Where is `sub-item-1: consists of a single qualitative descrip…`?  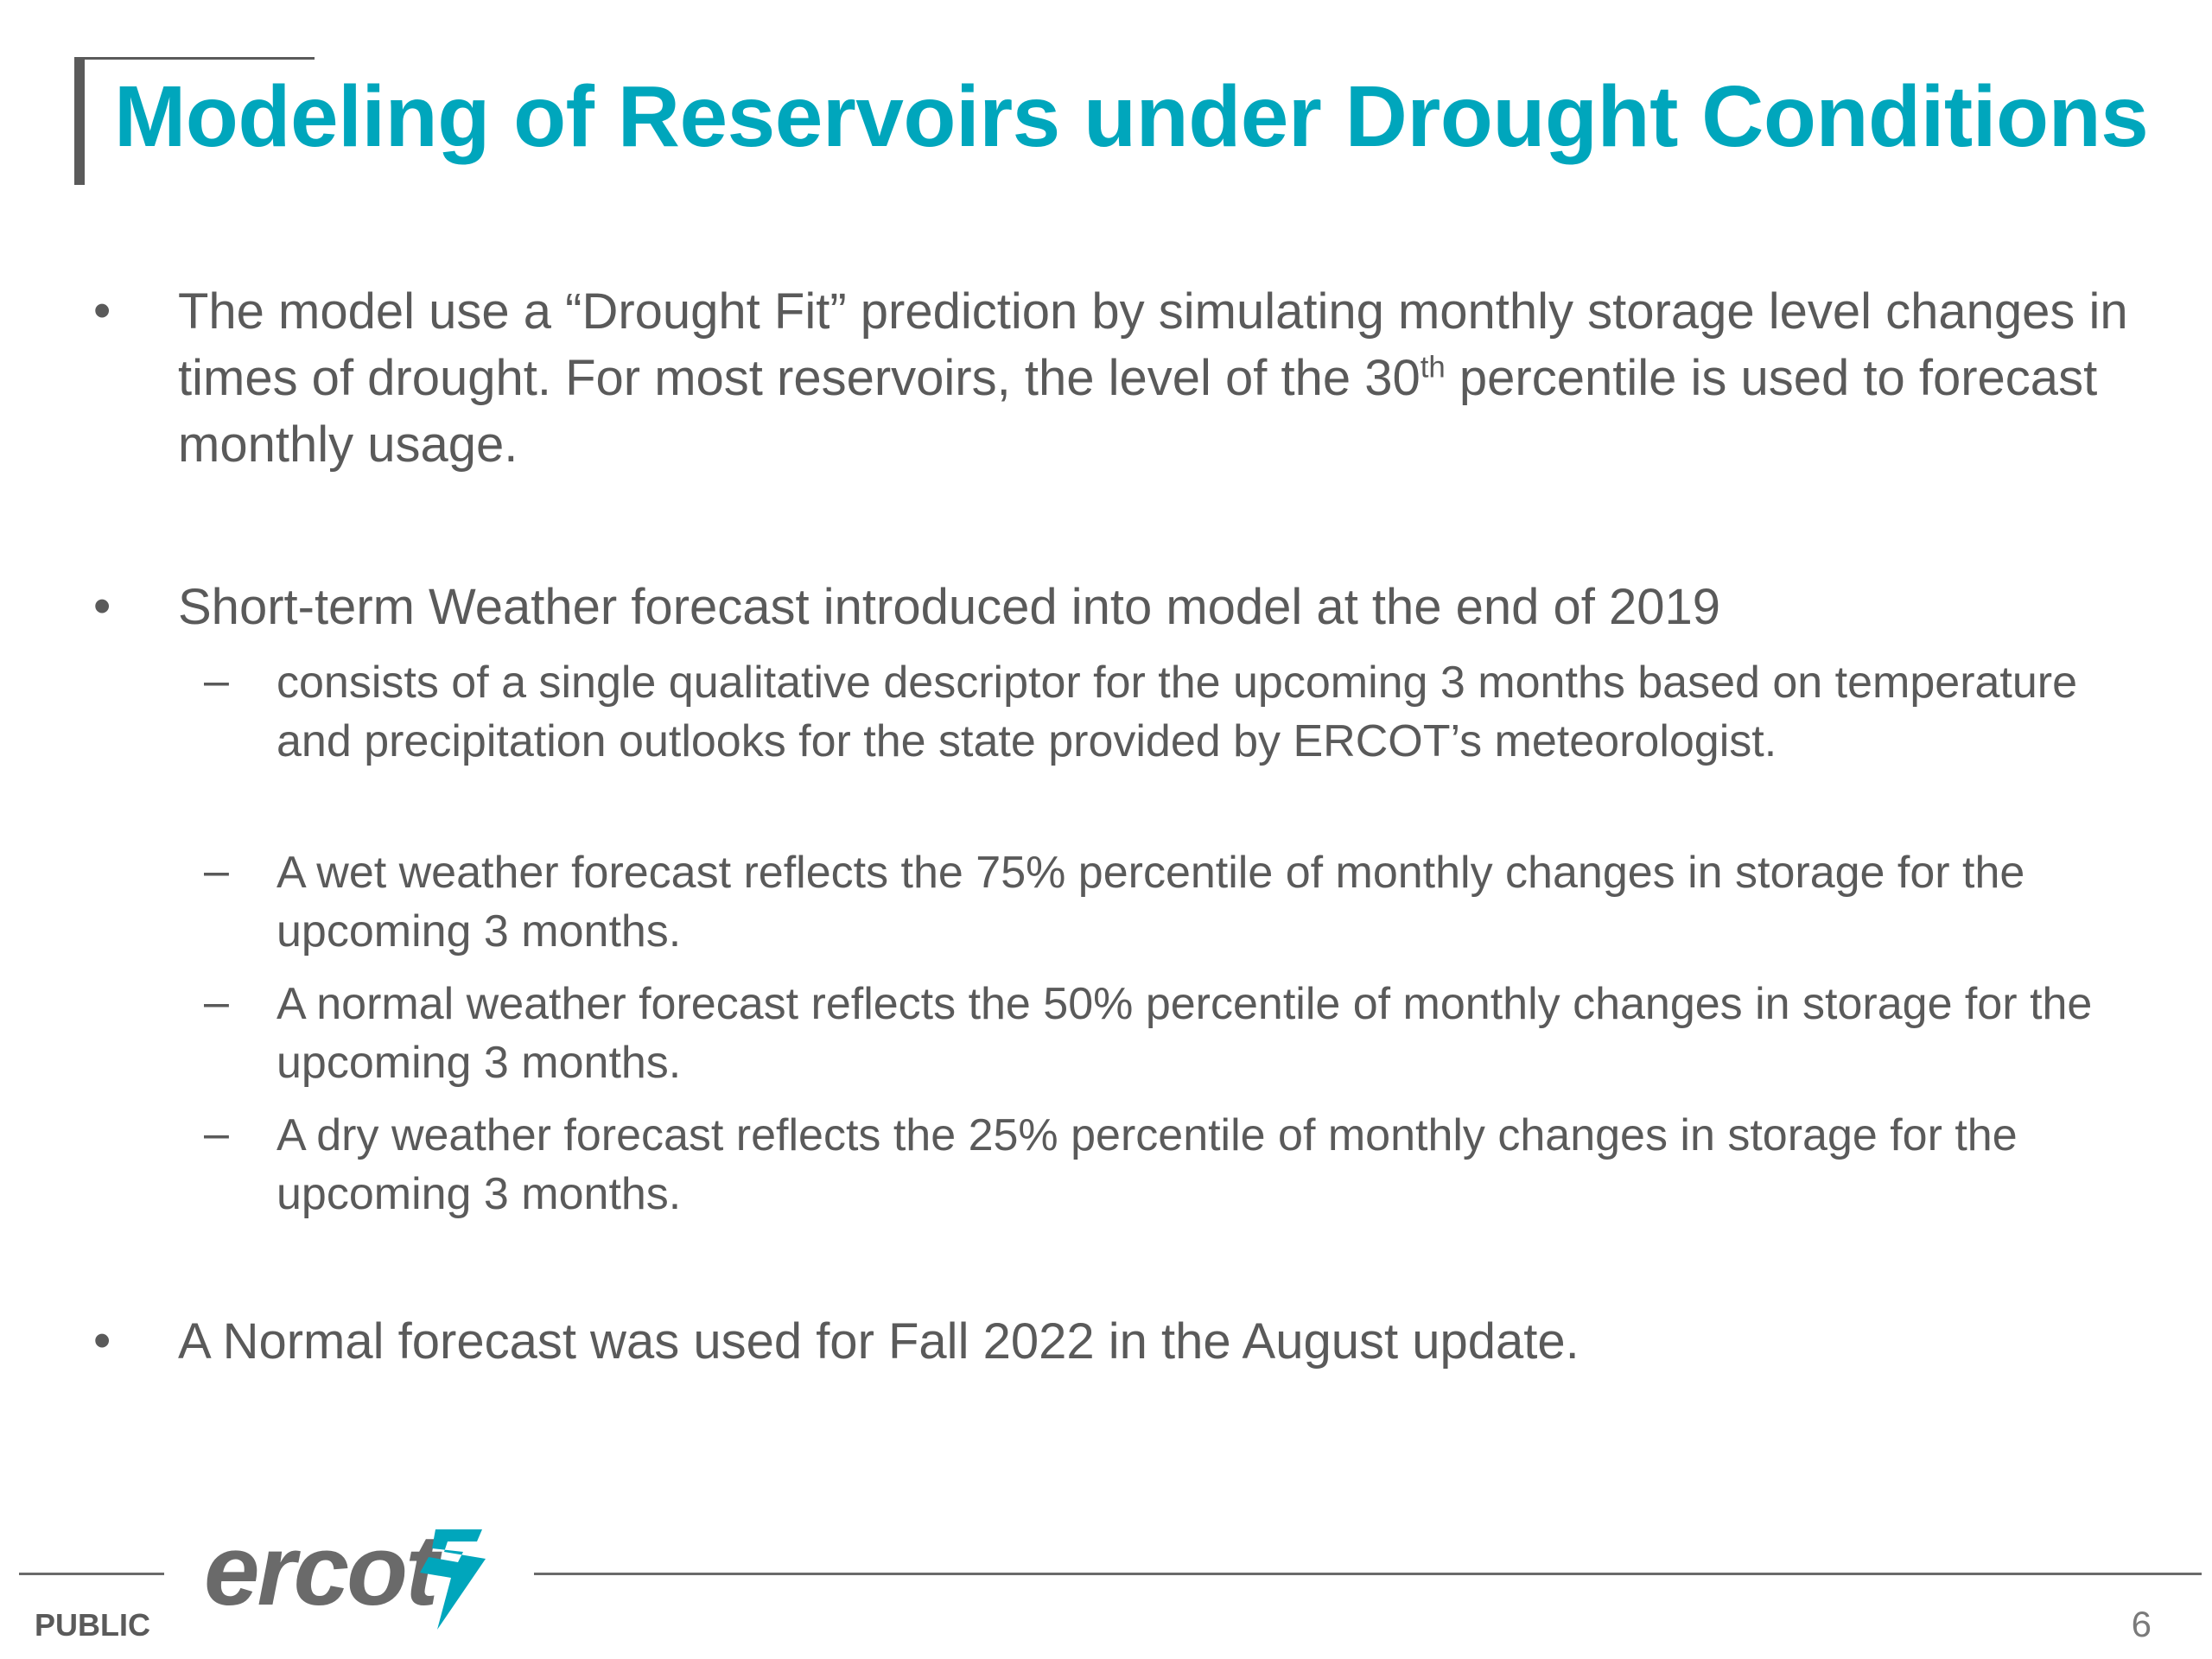
sub-item-1: consists of a single qualitative descrip… is located at coordinates (1177, 712).